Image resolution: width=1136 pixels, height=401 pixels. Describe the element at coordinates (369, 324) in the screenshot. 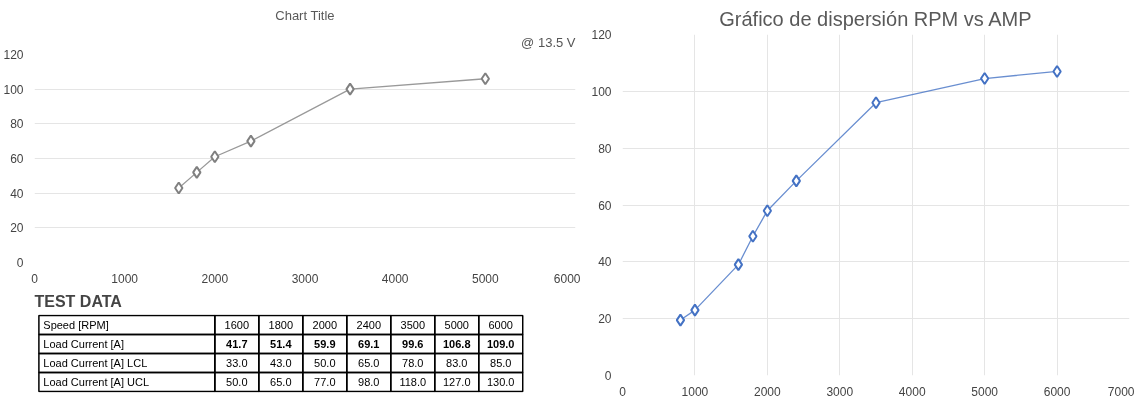

I see `category-label: 2400` at that location.